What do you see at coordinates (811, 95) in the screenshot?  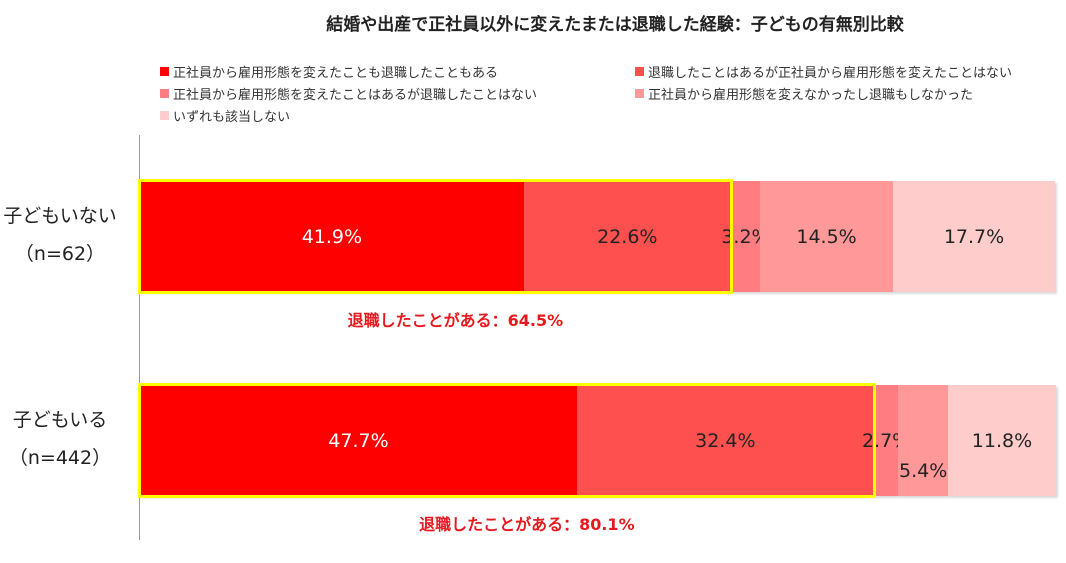 I see `legend-label: 正社員から雇用形態を変えなかったし退職もしなかった` at bounding box center [811, 95].